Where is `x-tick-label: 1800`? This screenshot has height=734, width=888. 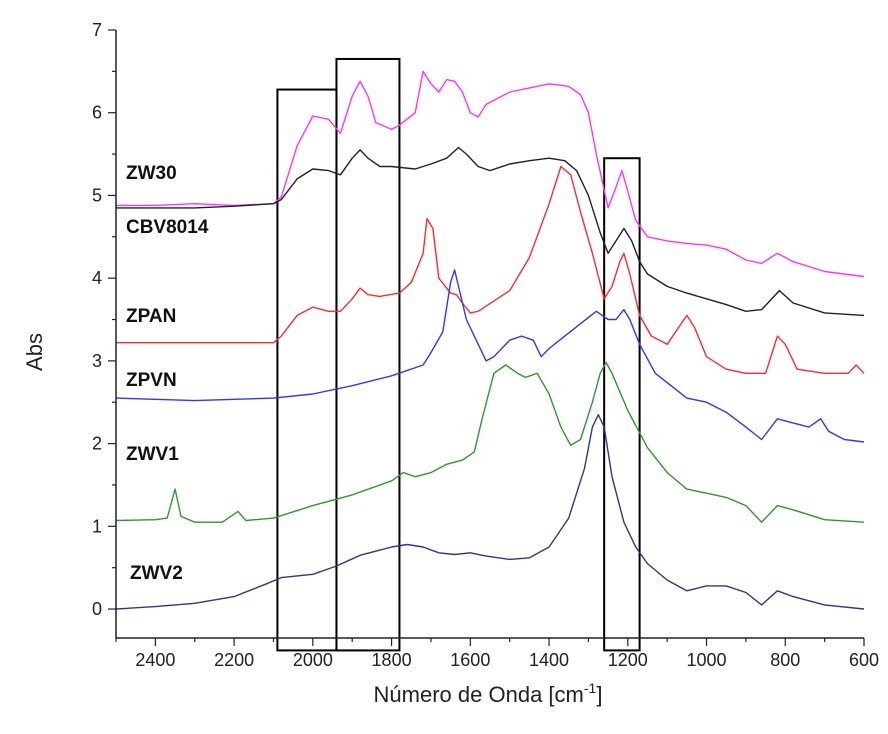 x-tick-label: 1800 is located at coordinates (392, 660).